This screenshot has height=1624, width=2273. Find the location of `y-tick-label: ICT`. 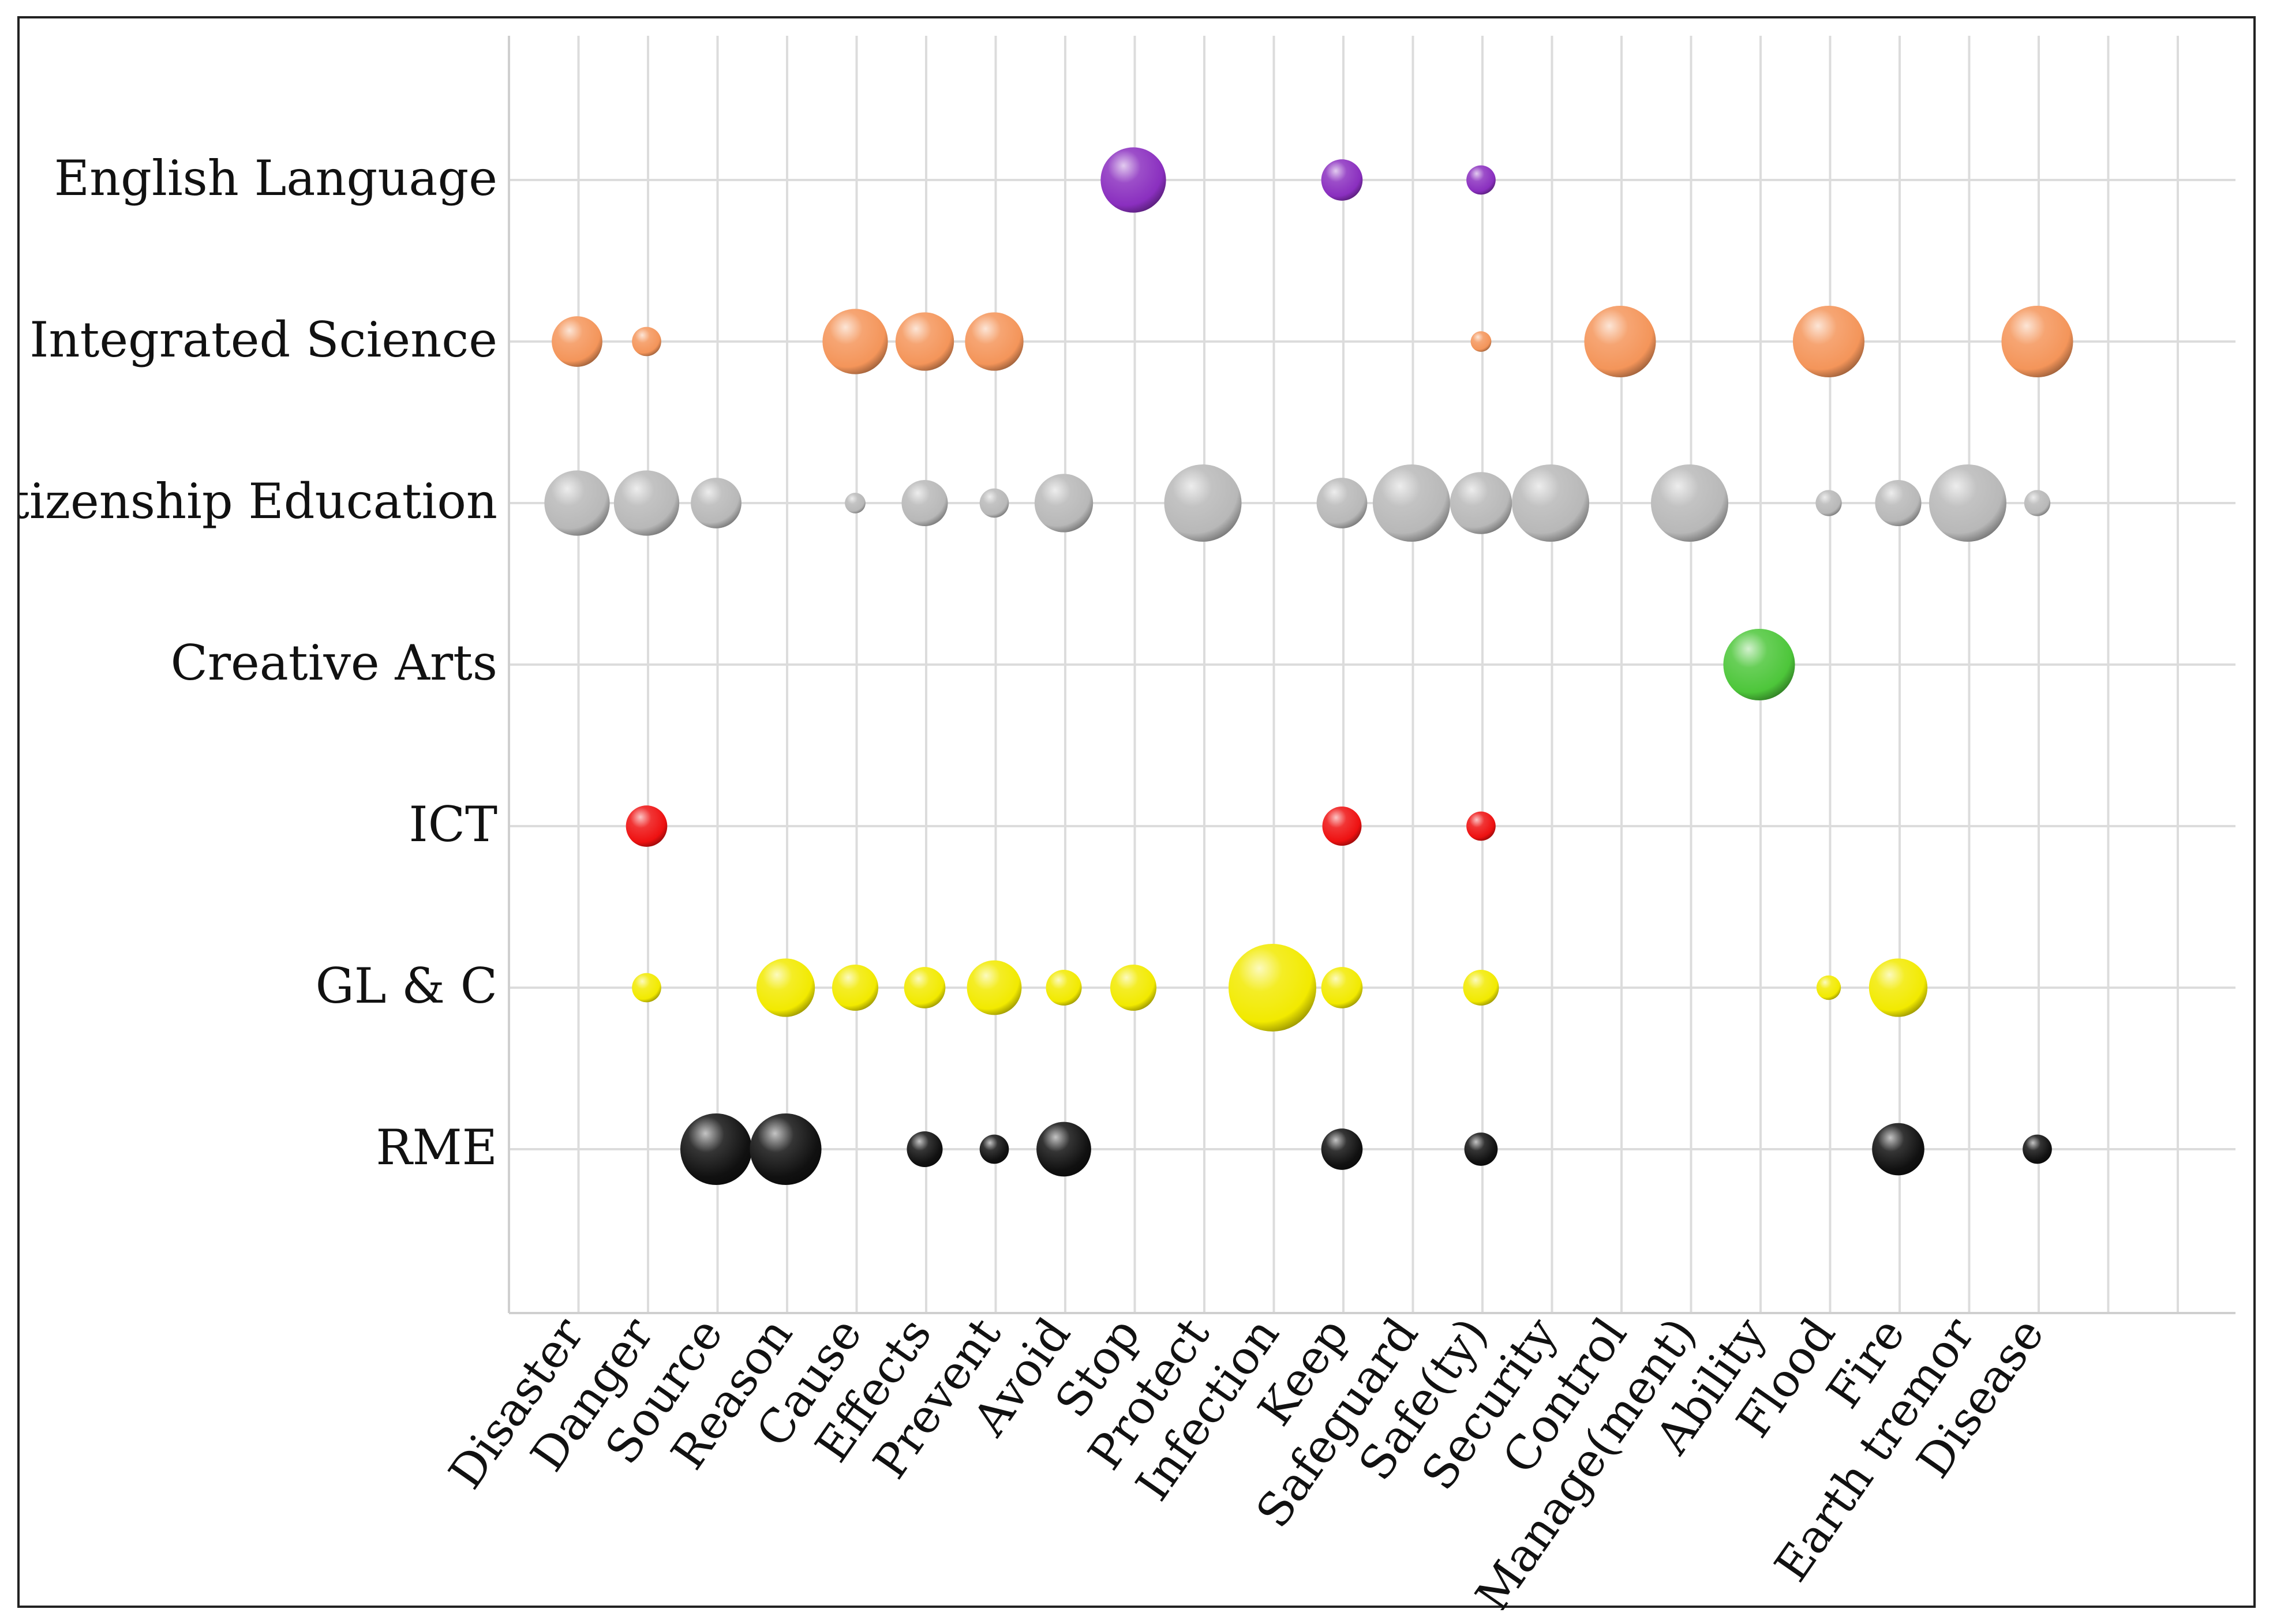

y-tick-label: ICT is located at coordinates (453, 825).